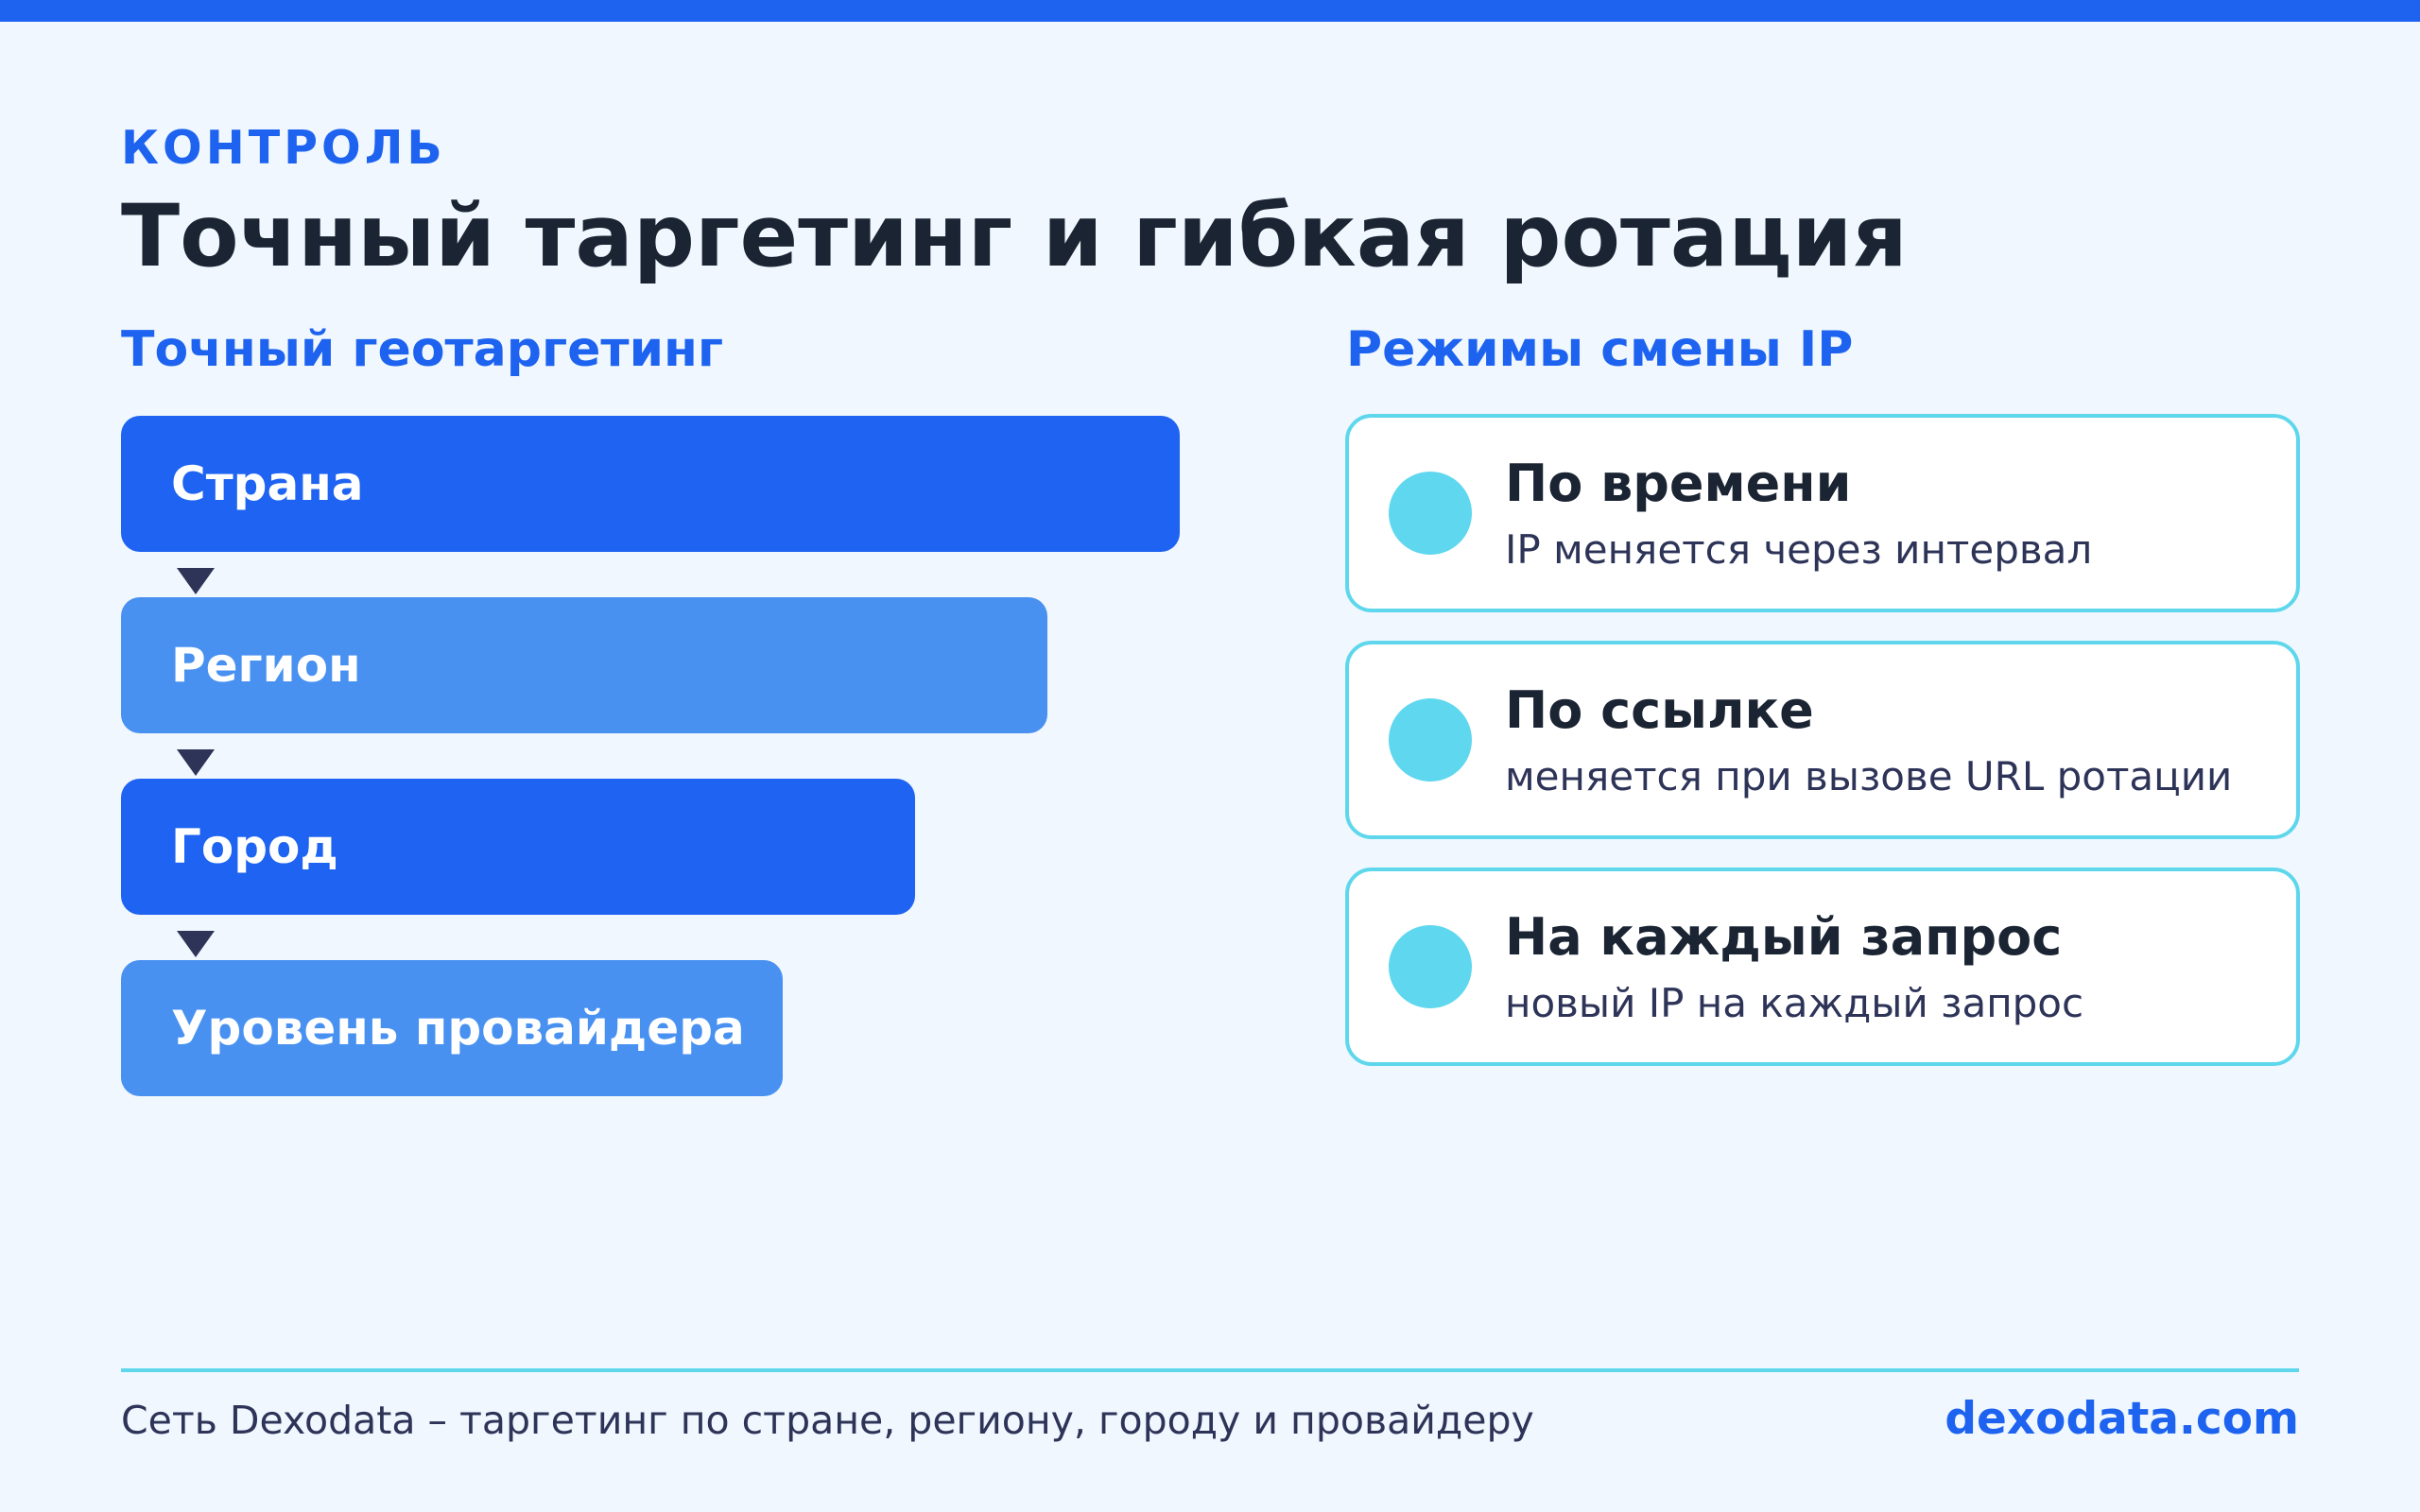 The width and height of the screenshot is (2420, 1512). I want to click on geo-level-provider: Уровень провайдера, so click(452, 1028).